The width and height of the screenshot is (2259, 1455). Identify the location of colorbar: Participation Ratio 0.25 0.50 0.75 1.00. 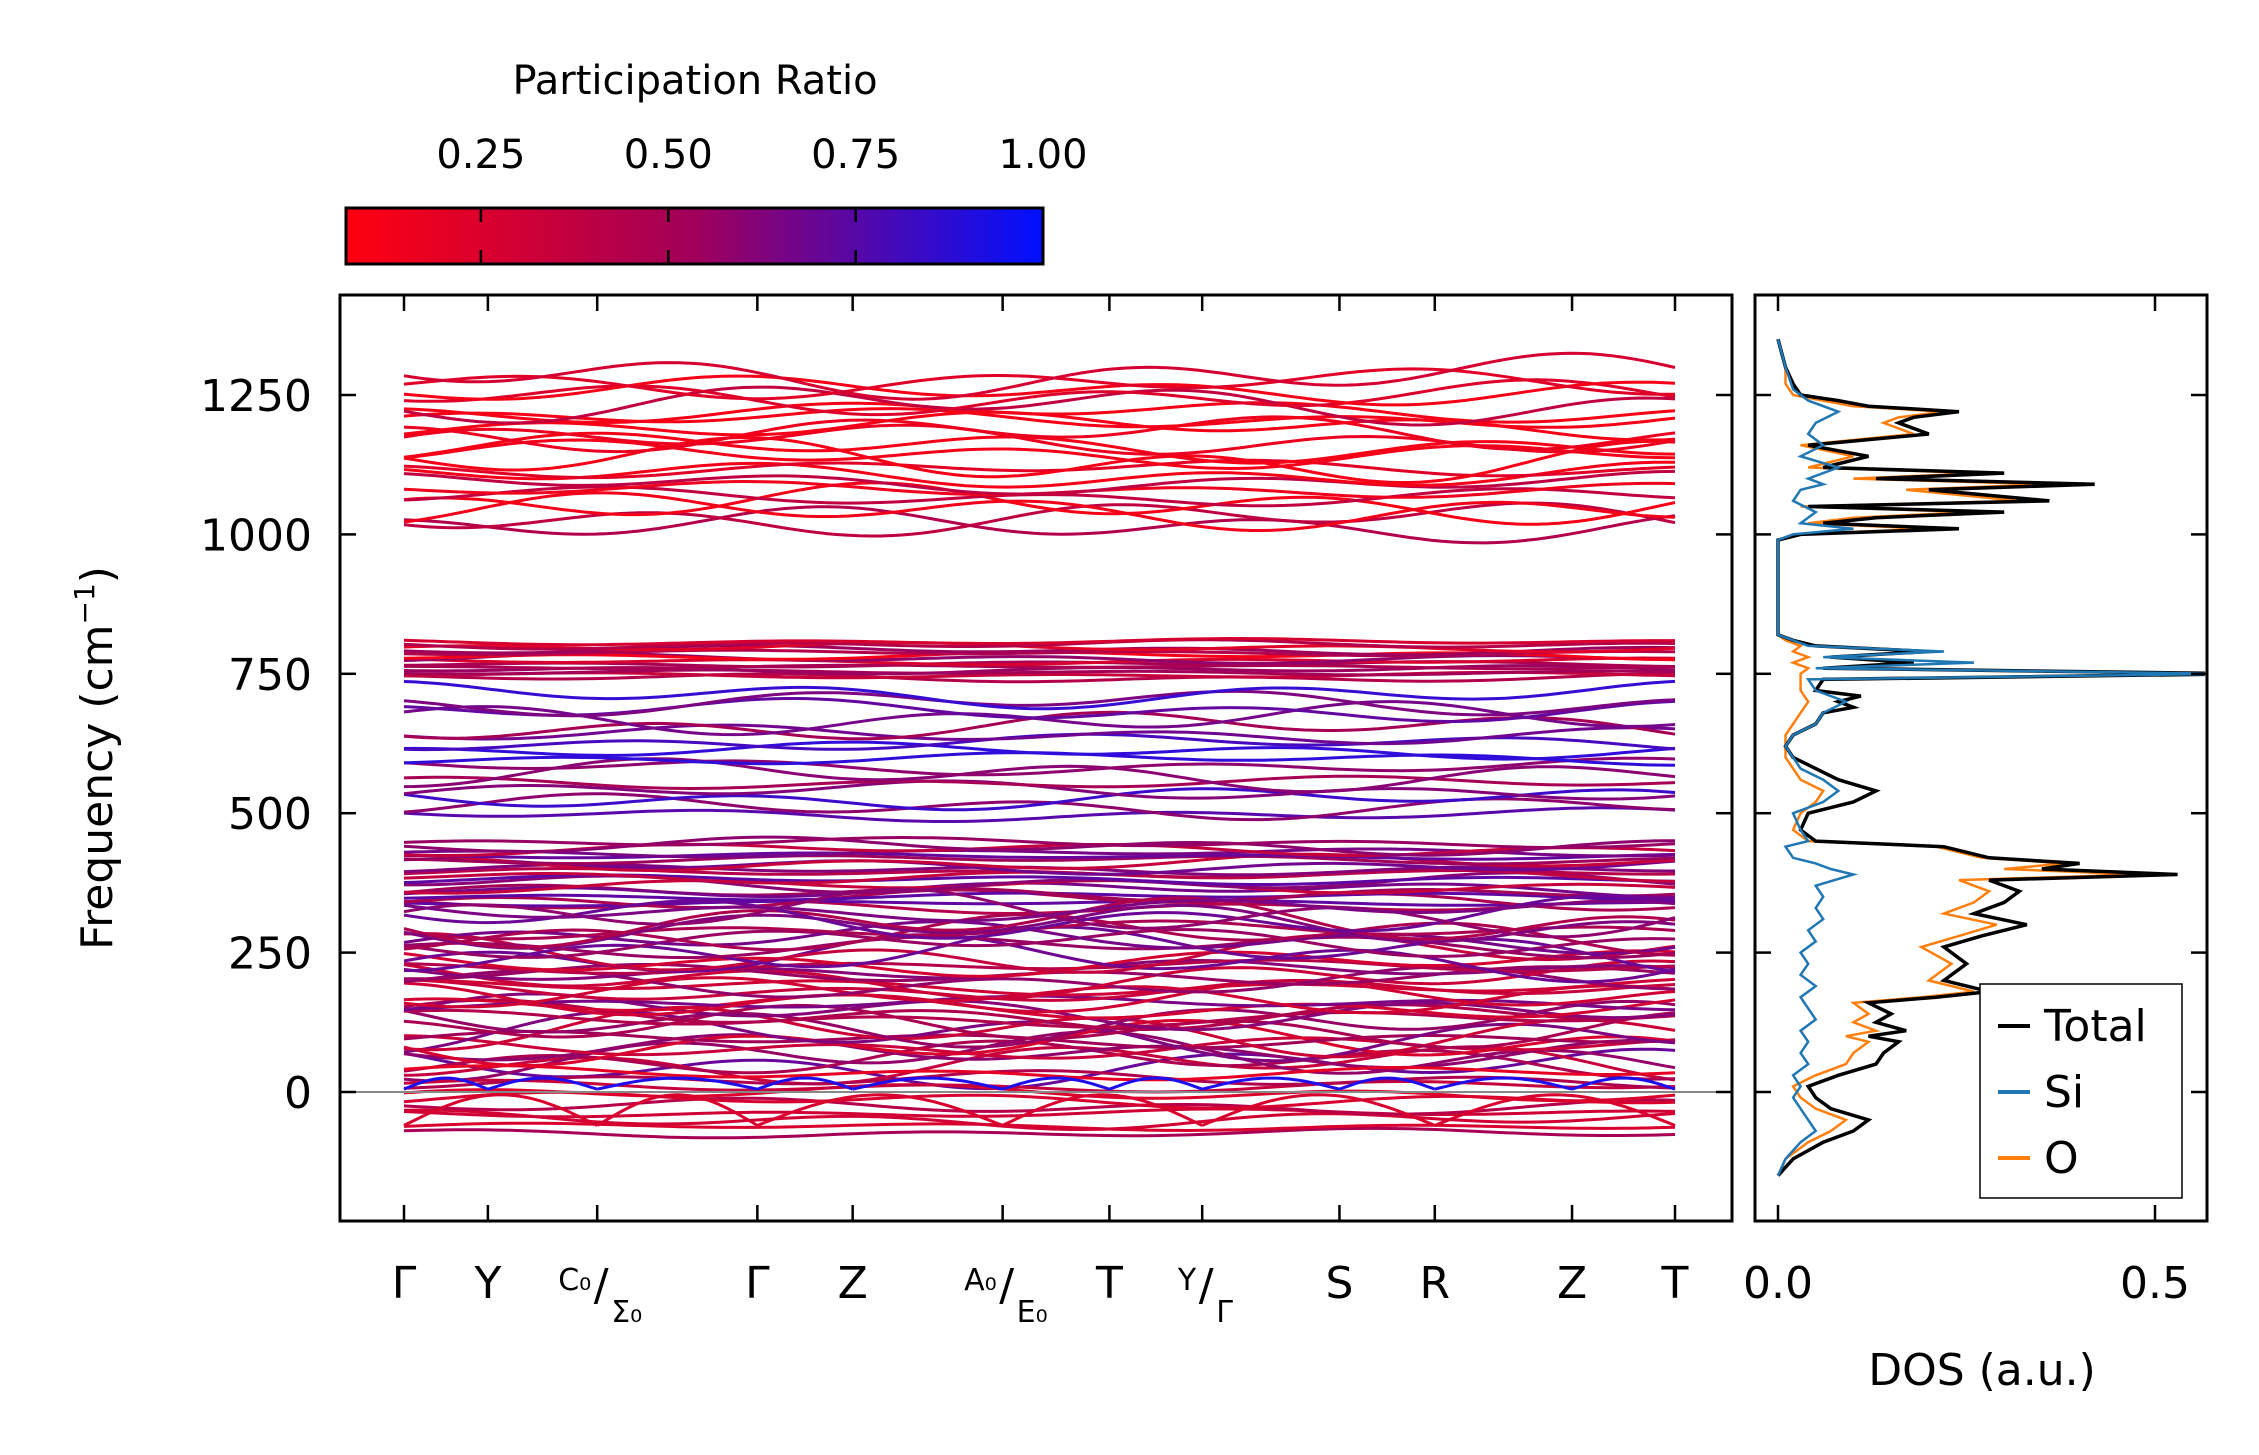
(716, 162).